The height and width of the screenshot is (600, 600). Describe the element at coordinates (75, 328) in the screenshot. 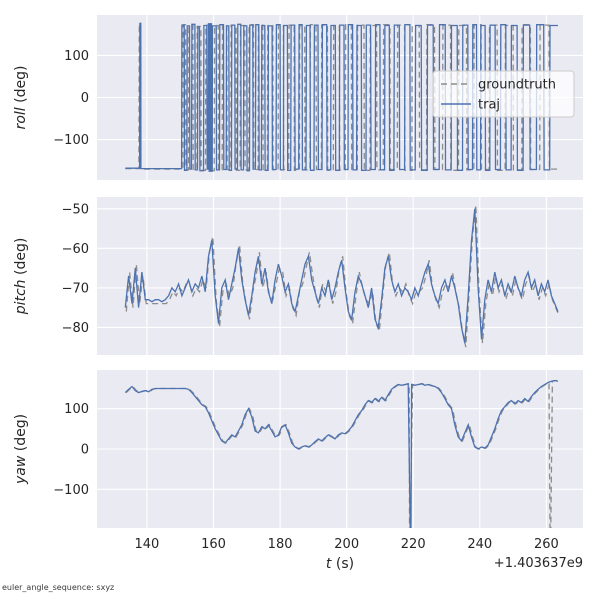

I see `y-tick-label: −80` at that location.